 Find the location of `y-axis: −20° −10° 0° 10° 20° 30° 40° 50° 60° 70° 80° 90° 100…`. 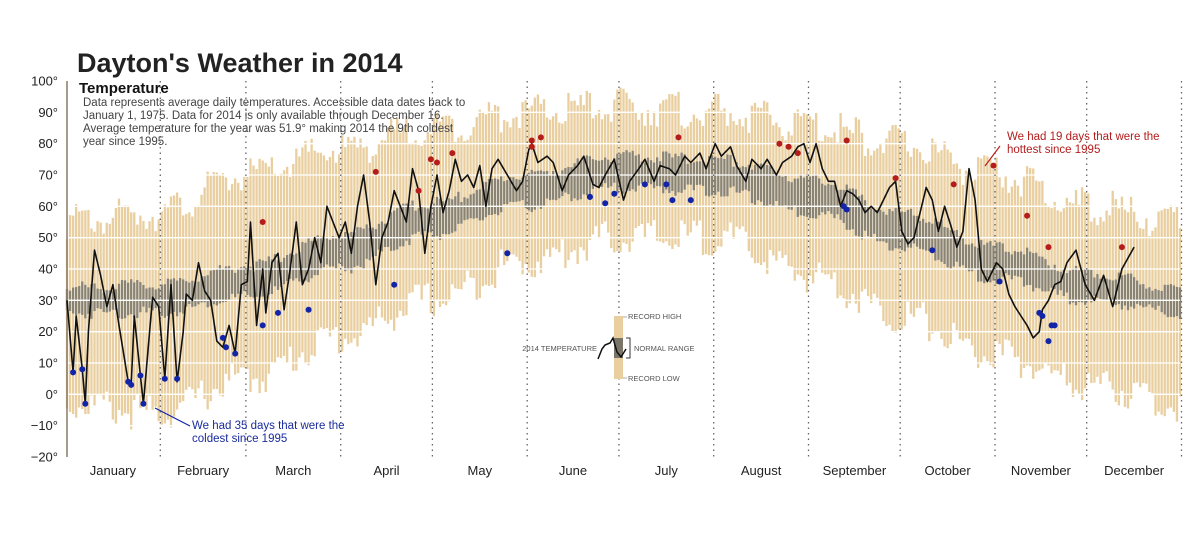

y-axis: −20° −10° 0° 10° 20° 30° 40° 50° 60° 70° 80° 90° 100… is located at coordinates (49, 269).